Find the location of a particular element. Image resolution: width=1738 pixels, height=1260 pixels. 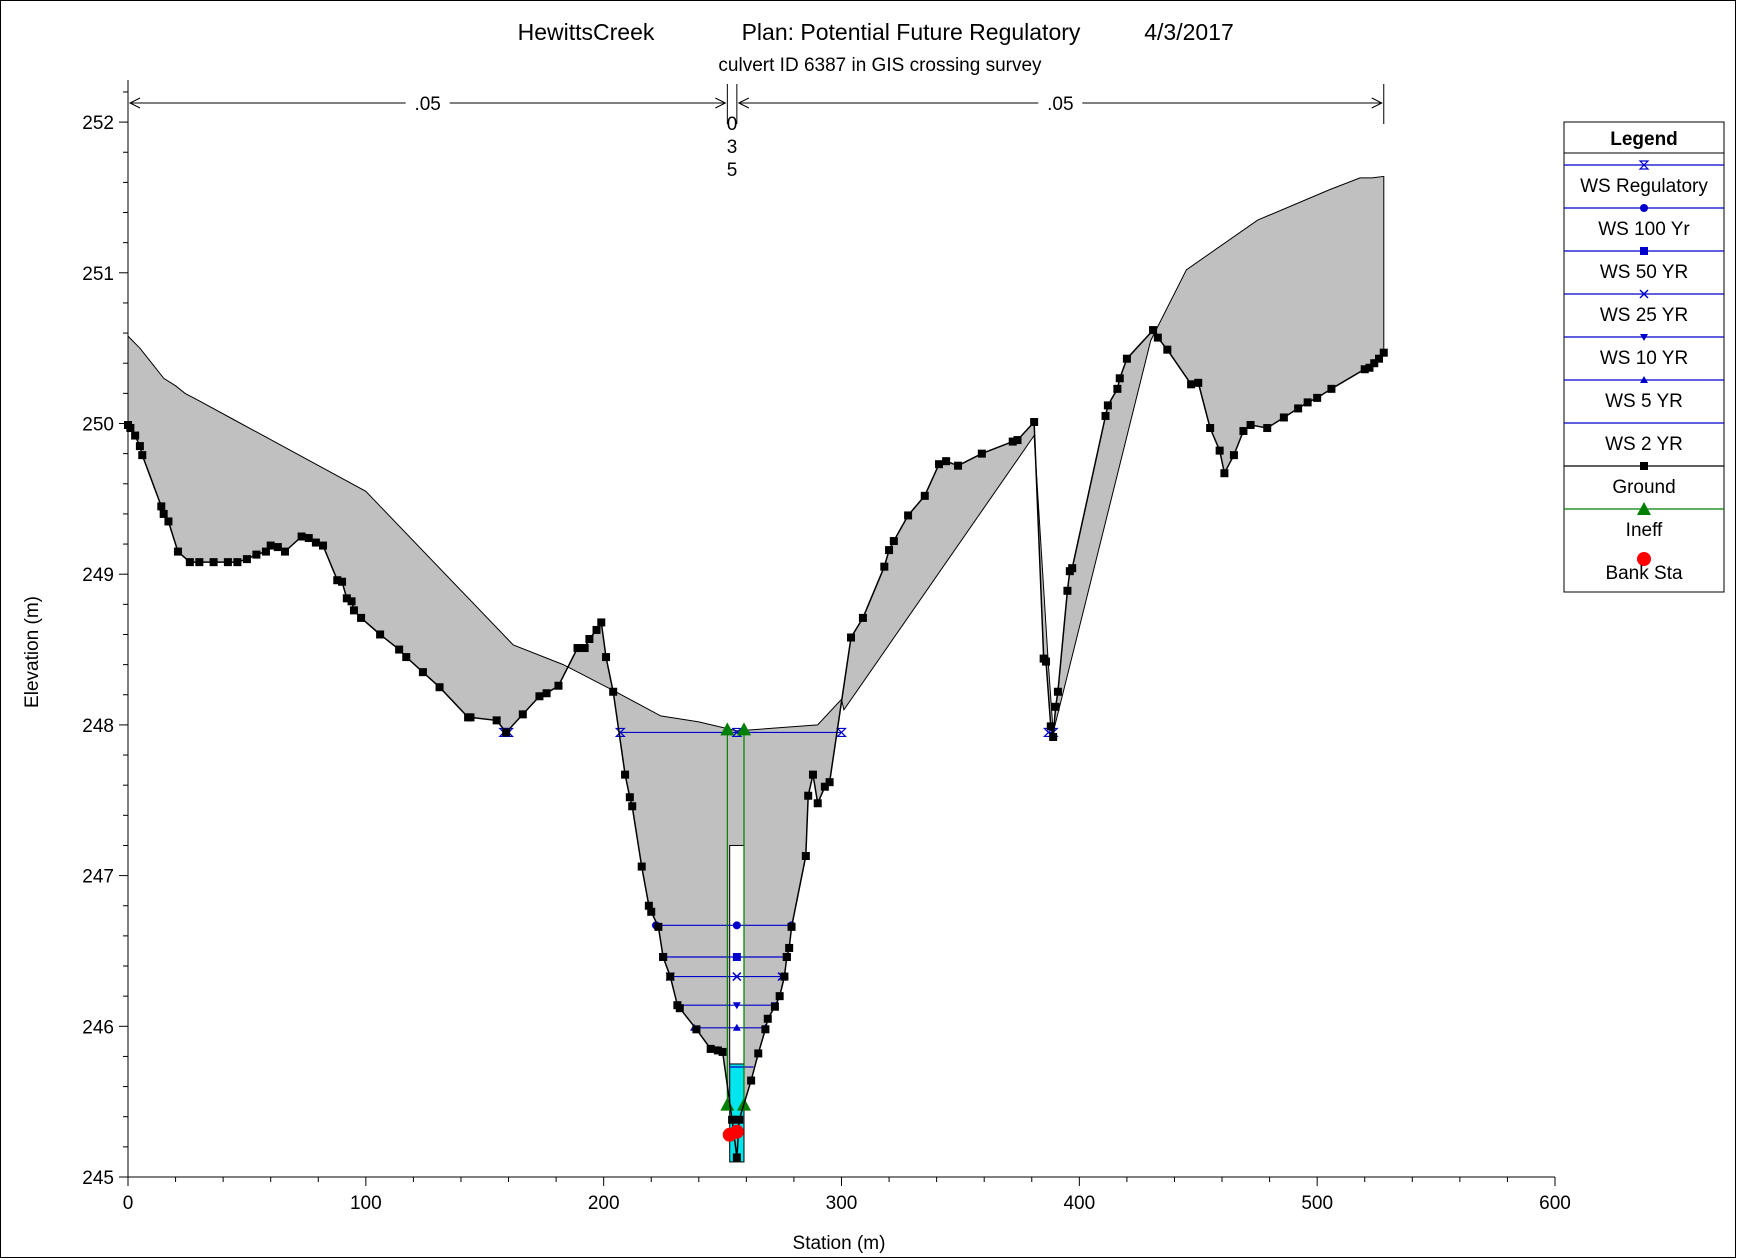

mannings-label-bg is located at coordinates (427, 103).